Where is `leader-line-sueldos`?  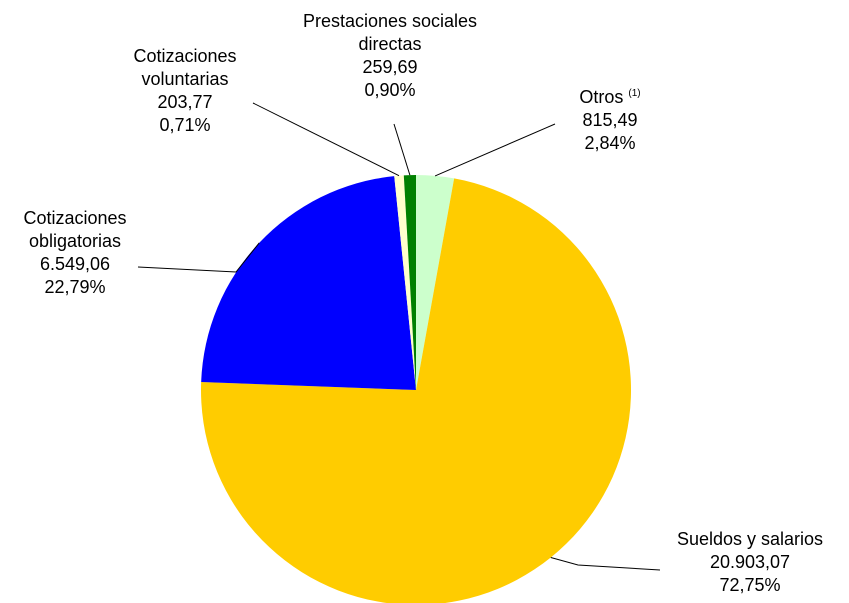 leader-line-sueldos is located at coordinates (605, 564).